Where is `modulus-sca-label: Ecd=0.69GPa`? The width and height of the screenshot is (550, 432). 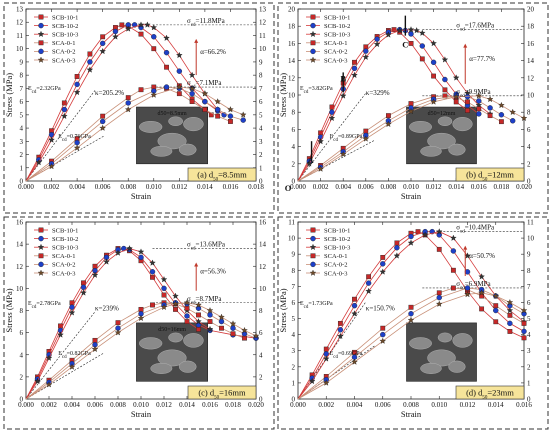
modulus-sca-label: Ecd=0.69GPa is located at coordinates (346, 355).